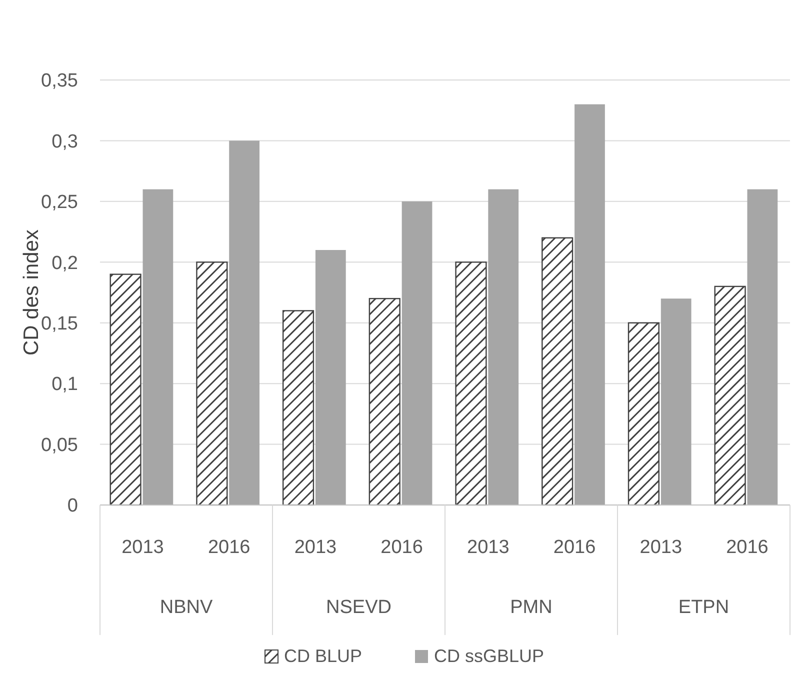  Describe the element at coordinates (704, 607) in the screenshot. I see `text: ETPN` at that location.